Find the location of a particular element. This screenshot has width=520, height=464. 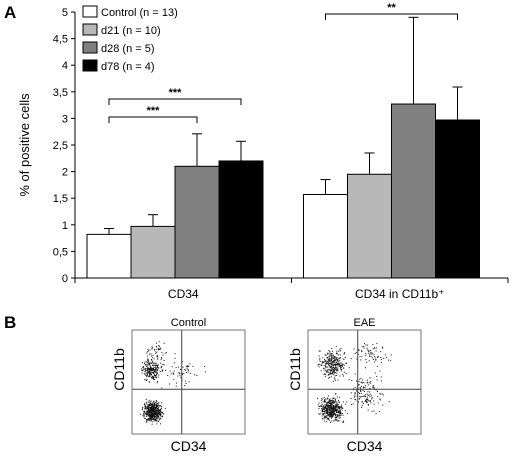

y-tick-label: 3 is located at coordinates (65, 119).